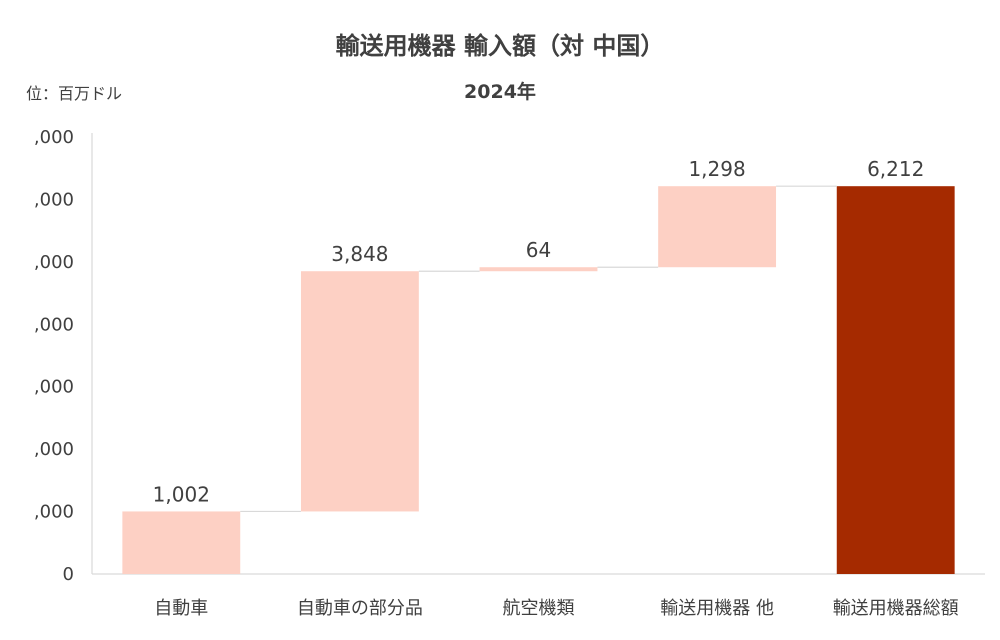 This screenshot has width=1000, height=640. What do you see at coordinates (896, 608) in the screenshot?
I see `x-tick-label: 輸送用機器総額` at bounding box center [896, 608].